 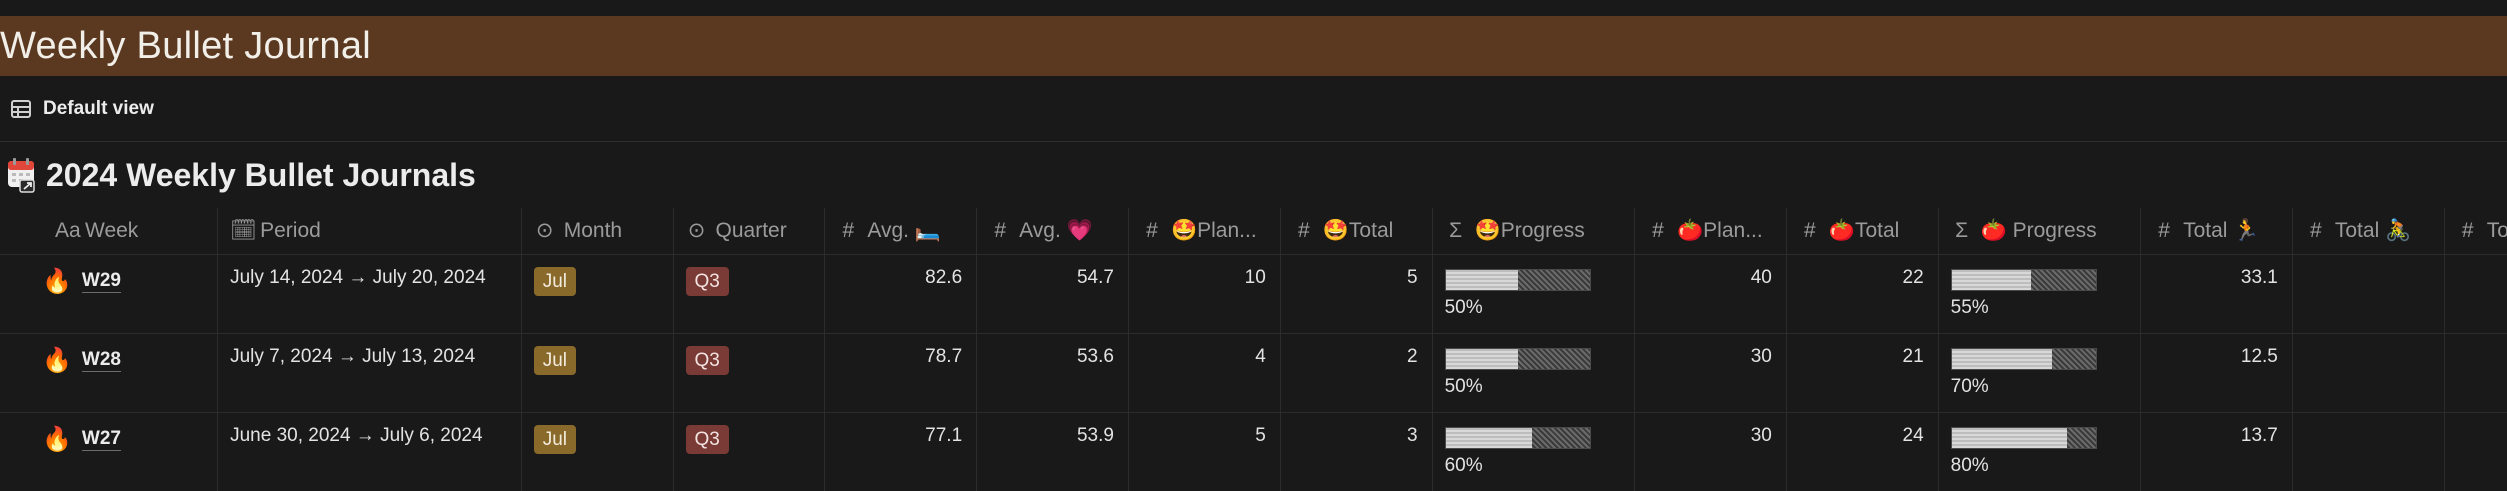 What do you see at coordinates (2475, 231) in the screenshot?
I see `column-header-total: #Total` at bounding box center [2475, 231].